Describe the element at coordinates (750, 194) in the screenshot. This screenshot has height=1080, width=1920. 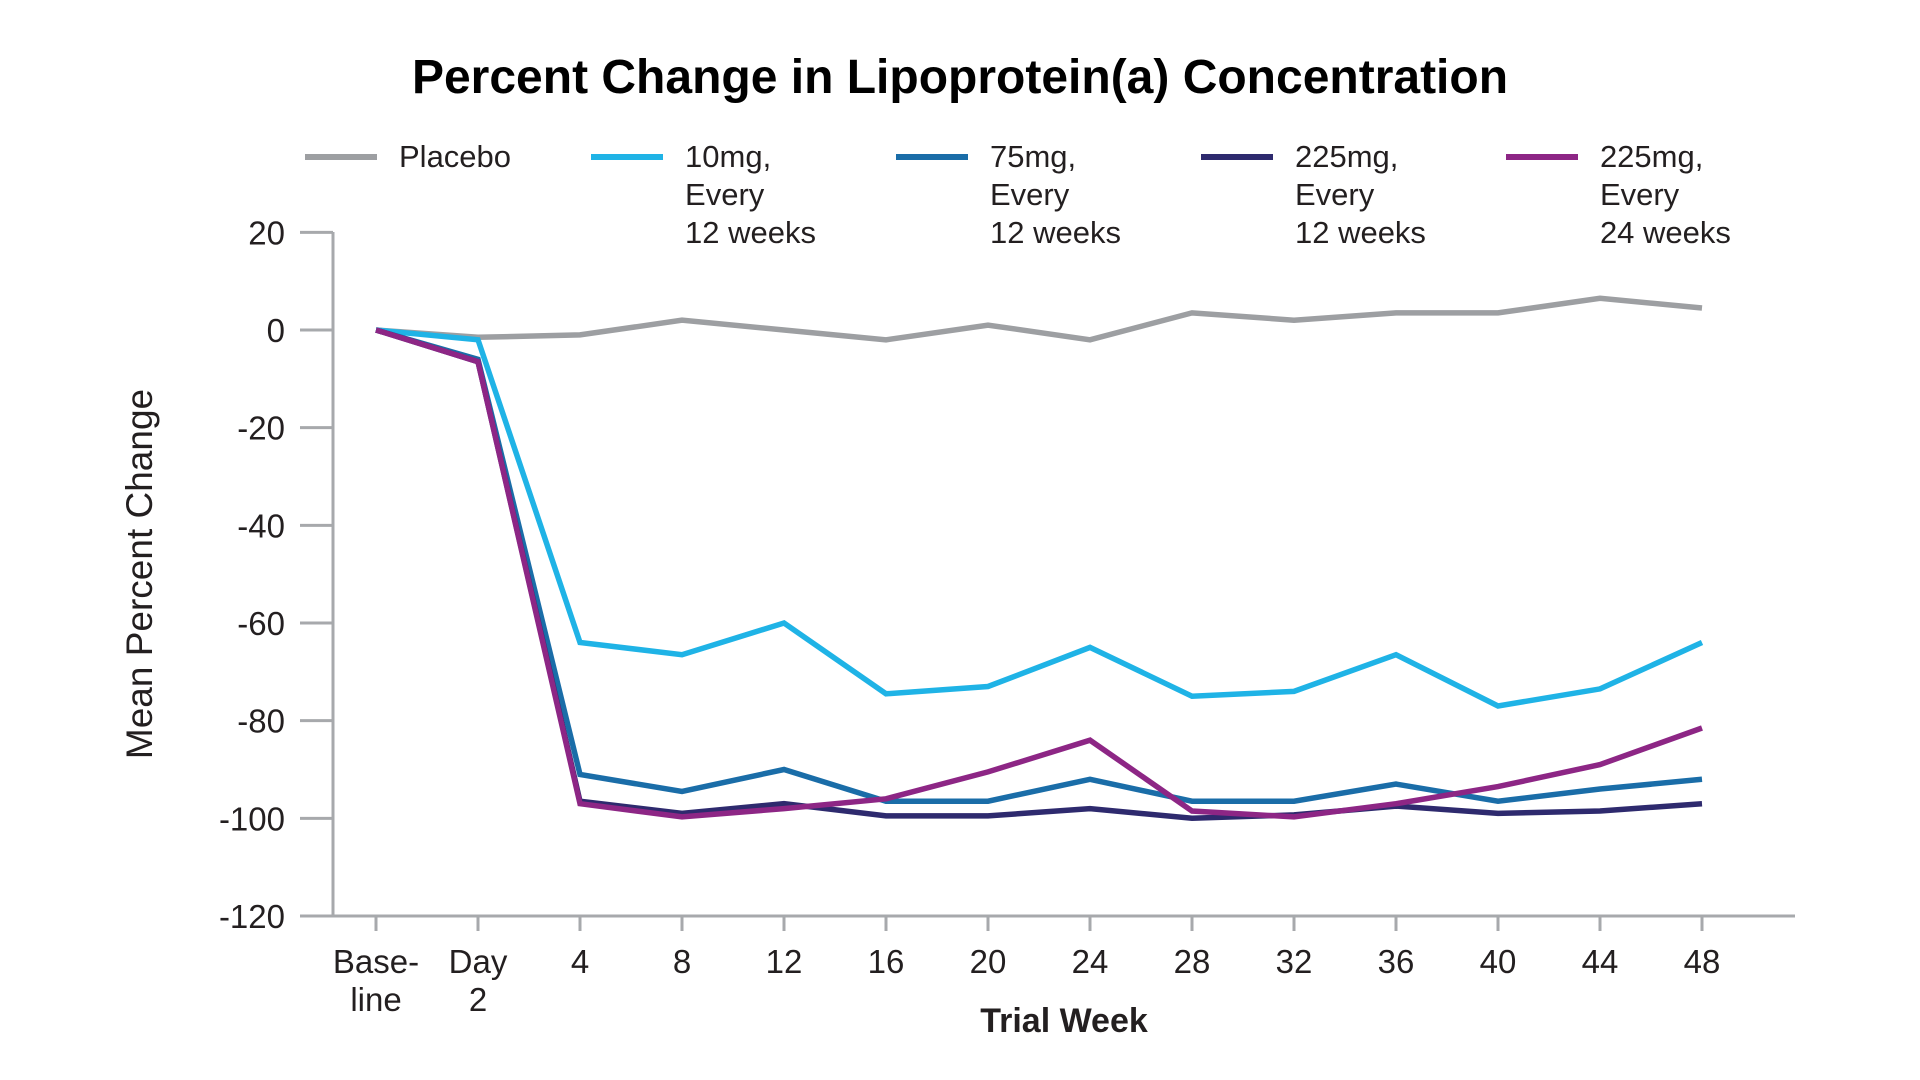
I see `legend-label: 10mg, Every 12 weeks` at that location.